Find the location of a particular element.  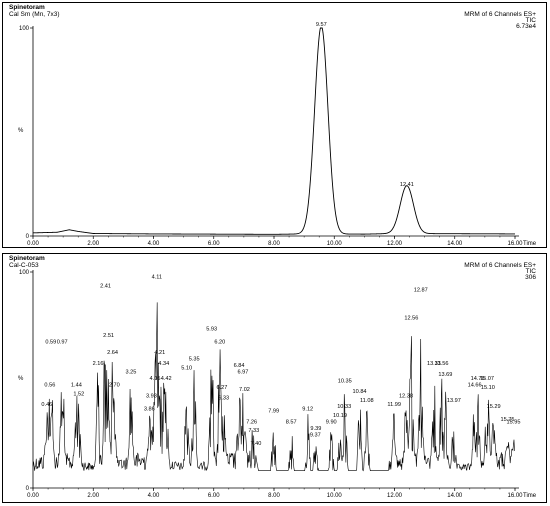

bottom-peak-label: 12.38 is located at coordinates (406, 396).